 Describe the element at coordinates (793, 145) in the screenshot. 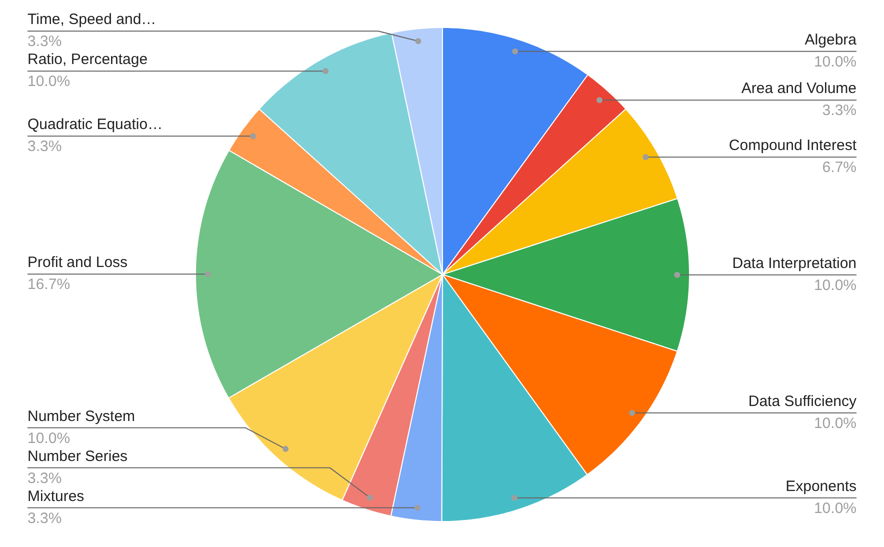

I see `slice-label: Compound Interest` at that location.